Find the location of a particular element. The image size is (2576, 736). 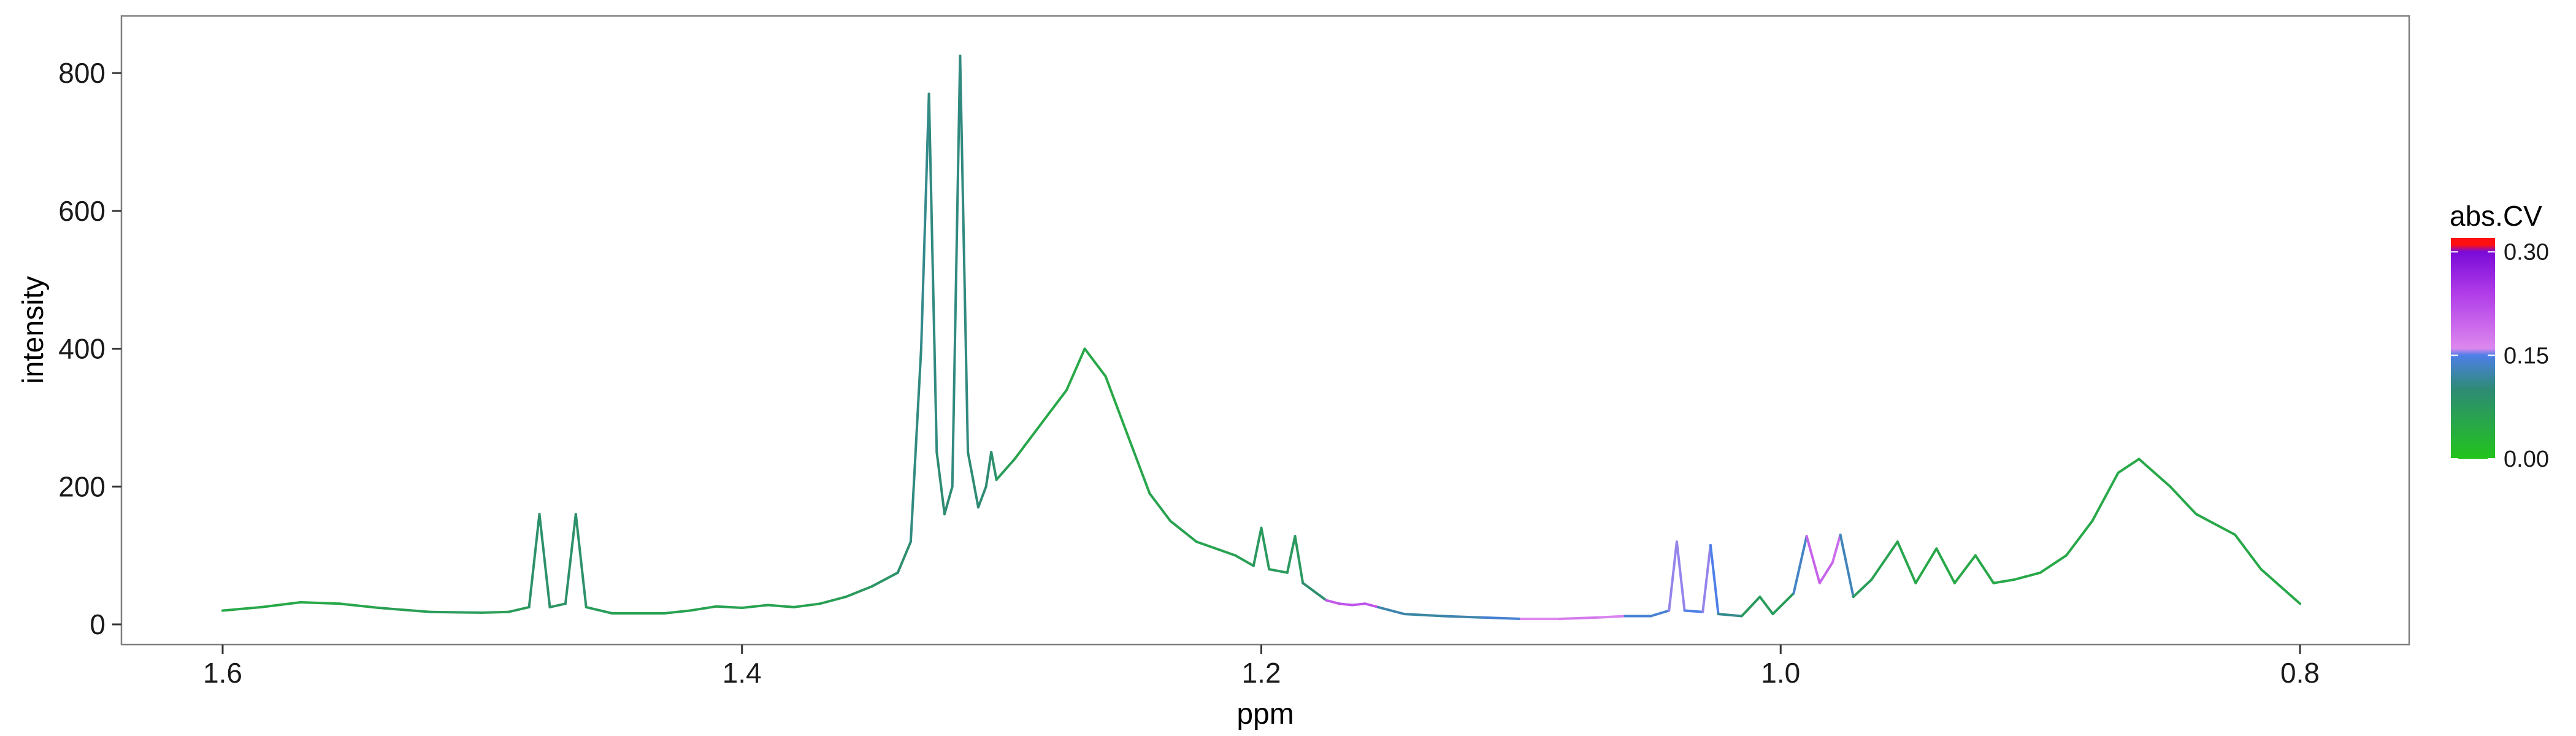

x-axis-title: ppm is located at coordinates (1265, 714).